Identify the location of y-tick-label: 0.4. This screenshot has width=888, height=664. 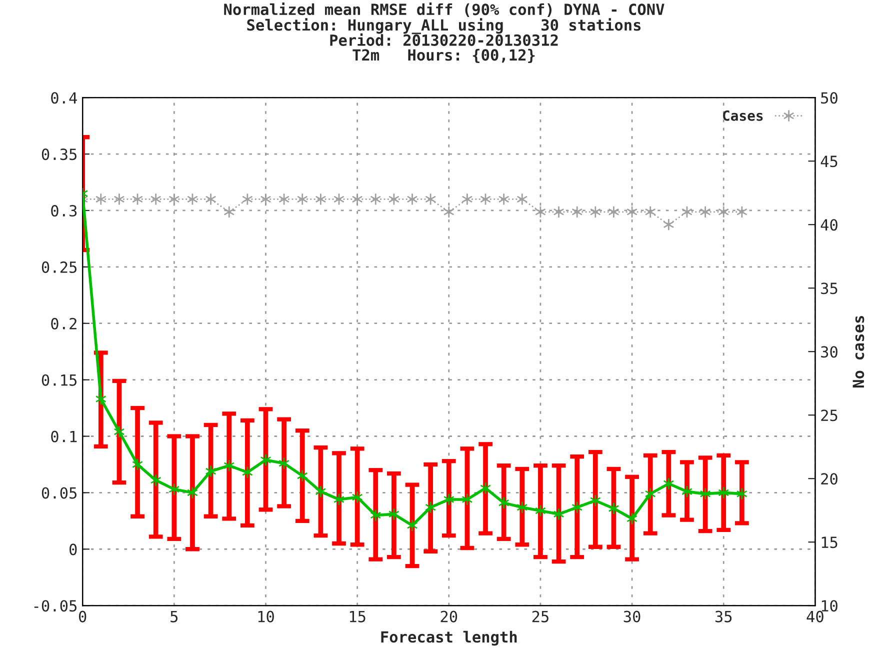
(64, 98).